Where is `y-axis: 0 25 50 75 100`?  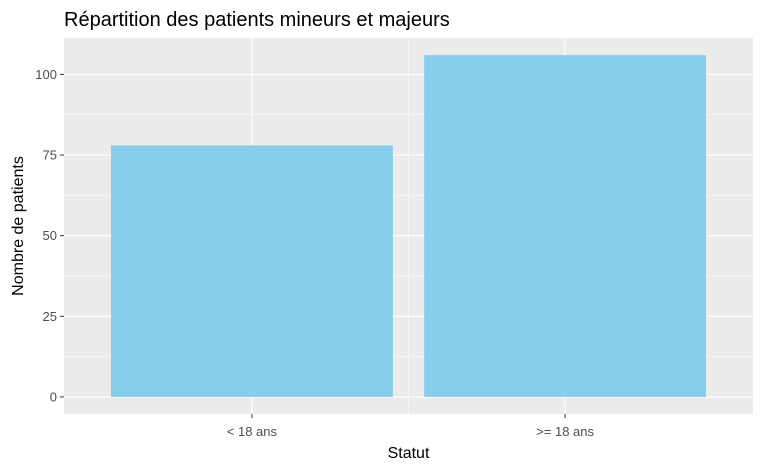
y-axis: 0 25 50 75 100 is located at coordinates (49, 235).